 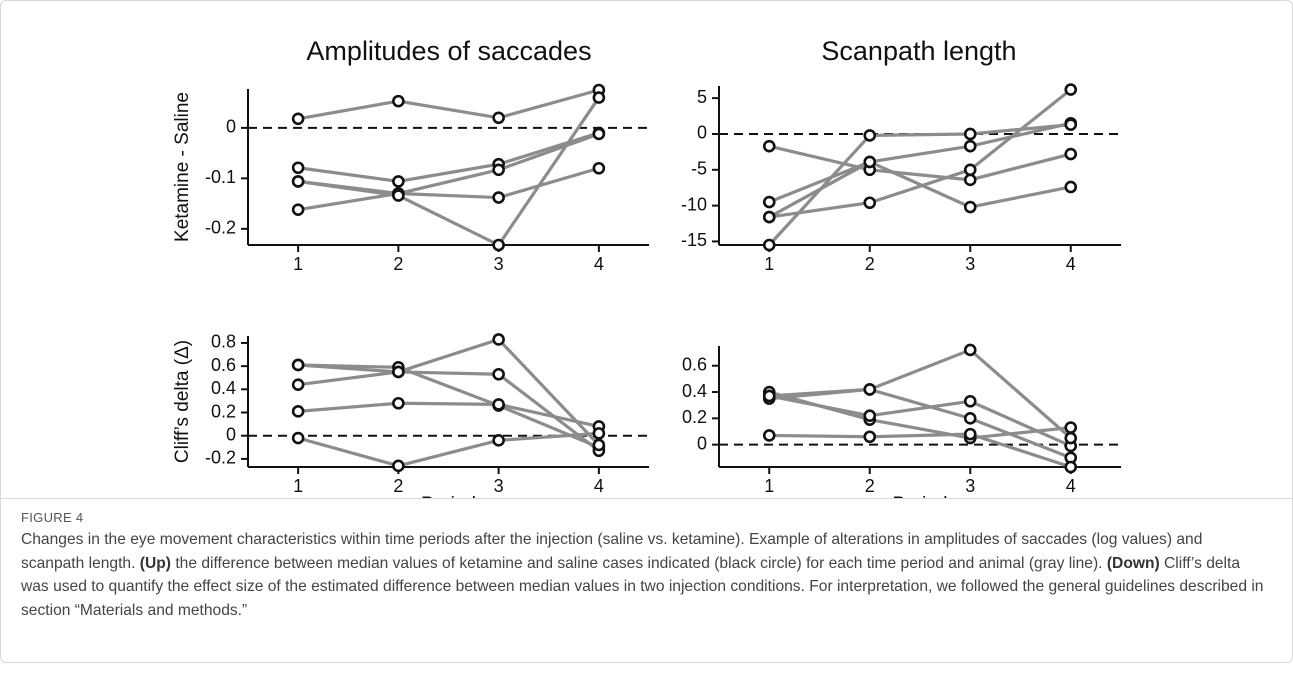 I want to click on caption-up-label: (Up), so click(x=155, y=563).